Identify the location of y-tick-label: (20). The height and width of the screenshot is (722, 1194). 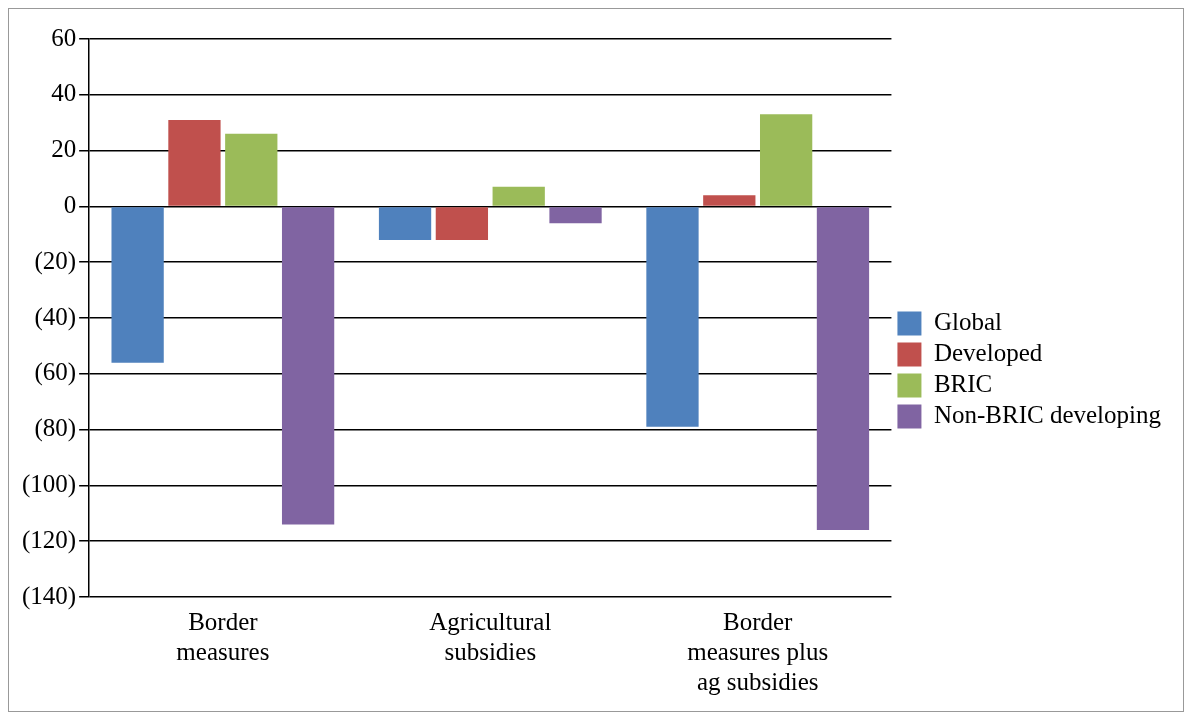
(55, 260).